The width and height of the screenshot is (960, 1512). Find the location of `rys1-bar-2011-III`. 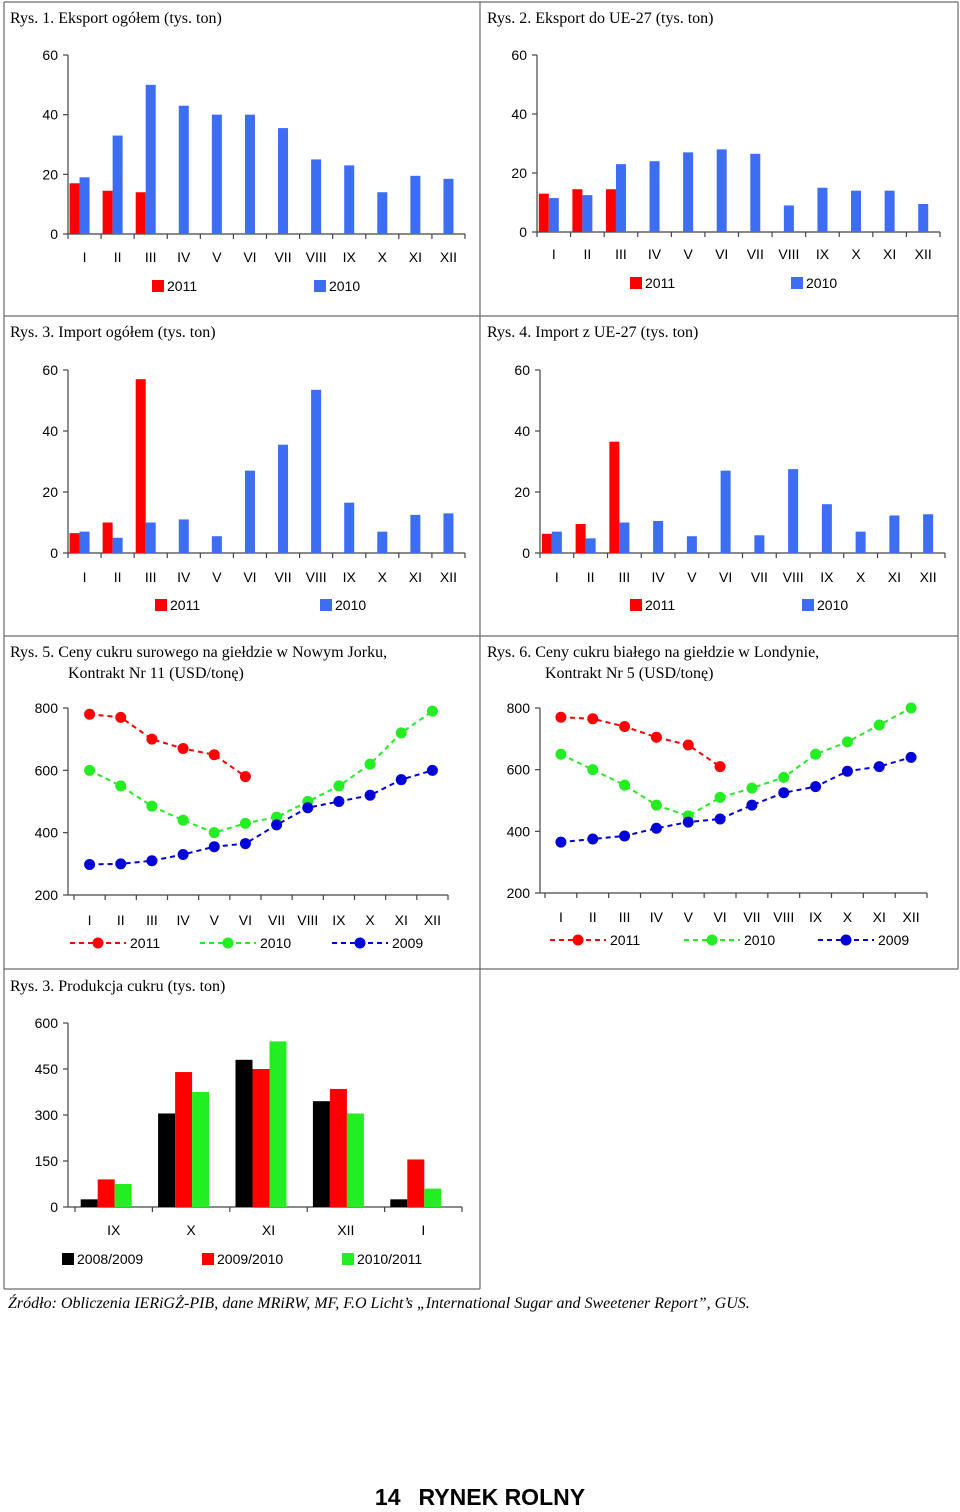

rys1-bar-2011-III is located at coordinates (140, 213).